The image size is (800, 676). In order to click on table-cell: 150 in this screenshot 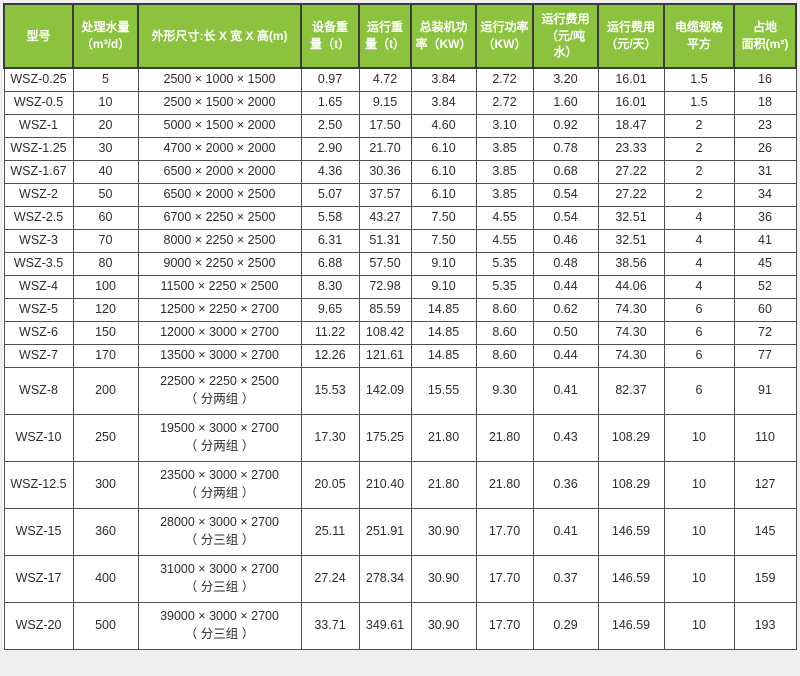, I will do `click(105, 332)`.